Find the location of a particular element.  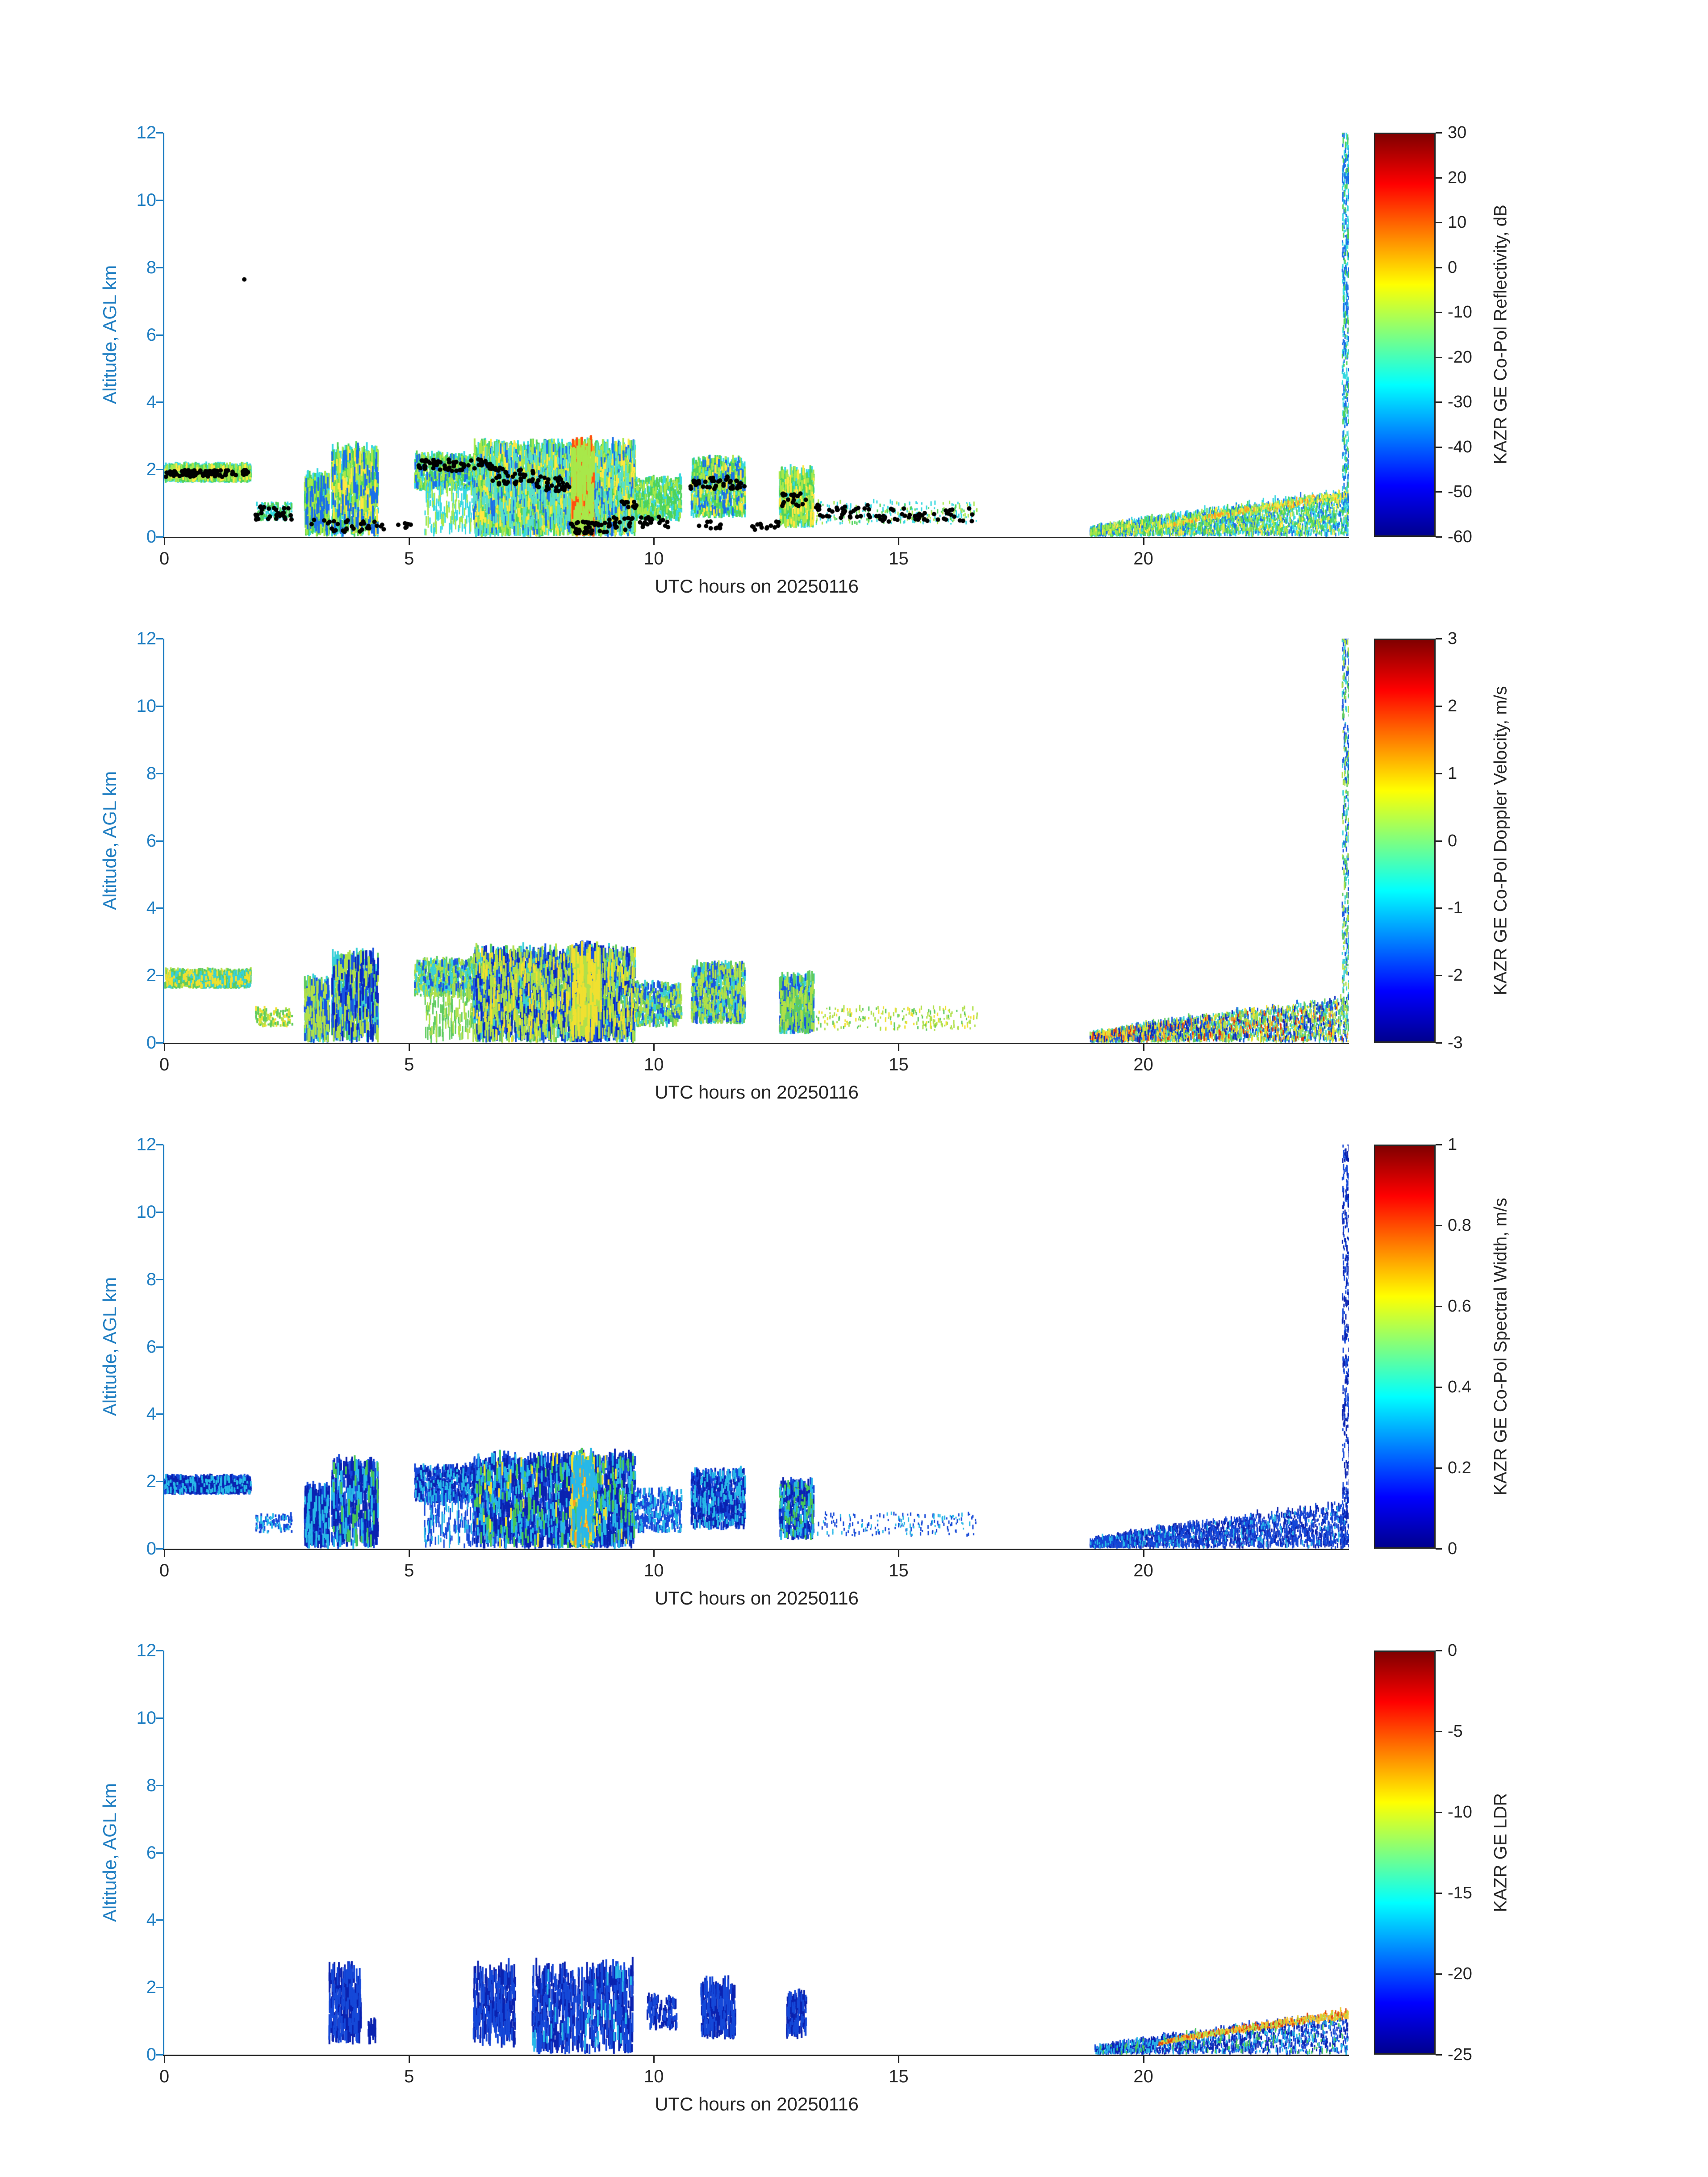

colorbar-tick-label: -50 is located at coordinates (1460, 491).